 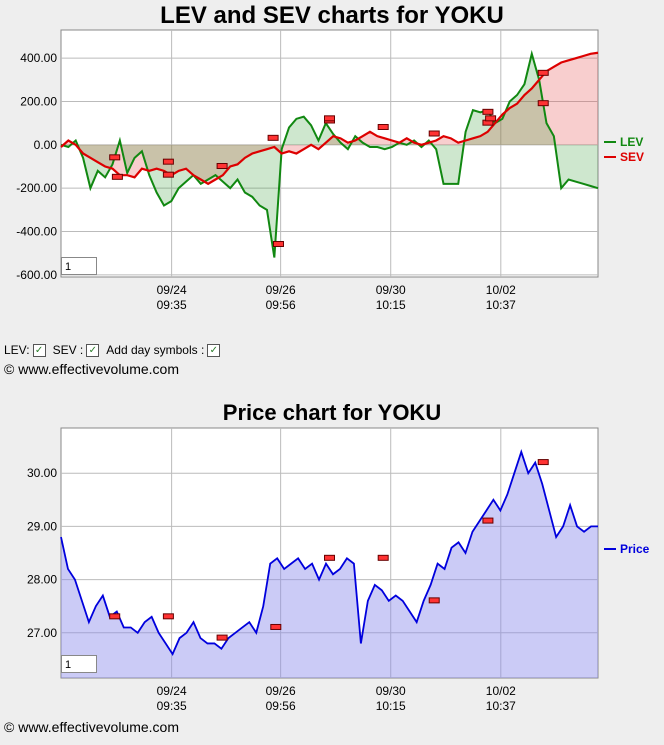 I want to click on y-tick-label: 29.00, so click(x=42, y=526).